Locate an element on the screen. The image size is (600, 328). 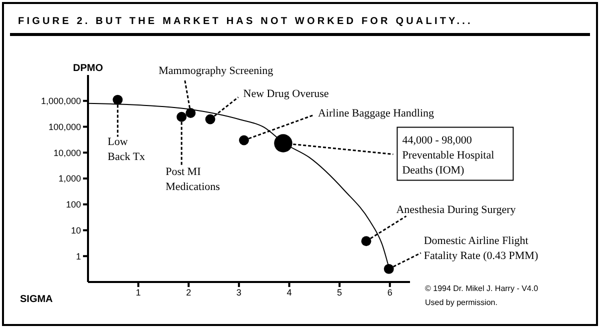
annotation: Low Back Tx is located at coordinates (127, 149).